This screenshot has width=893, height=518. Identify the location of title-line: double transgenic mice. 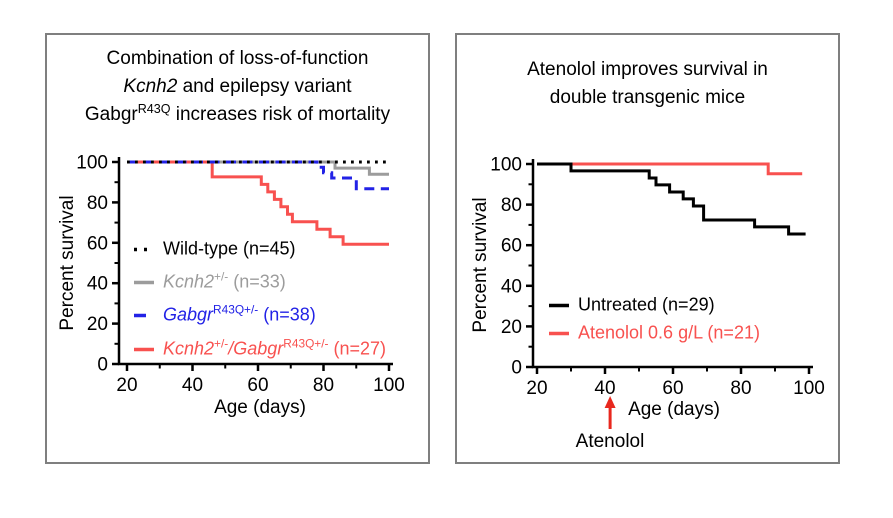
(647, 98).